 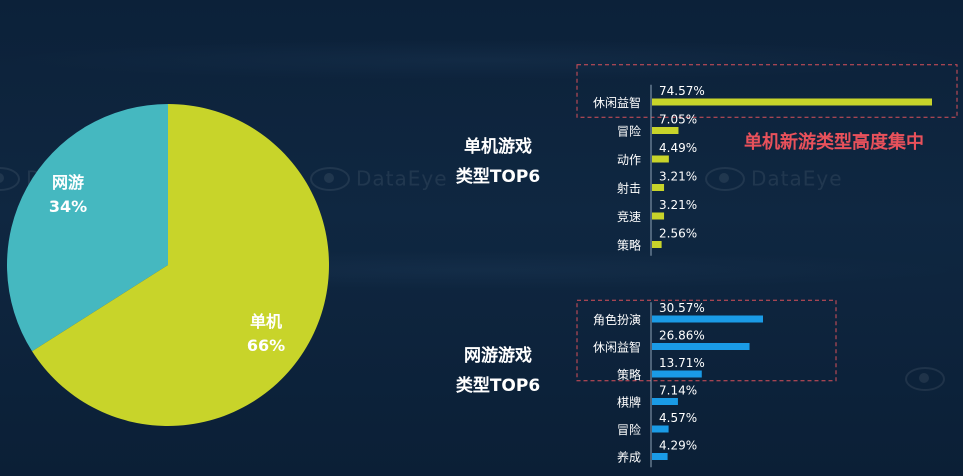 I want to click on section-title: 网游游戏, so click(x=498, y=355).